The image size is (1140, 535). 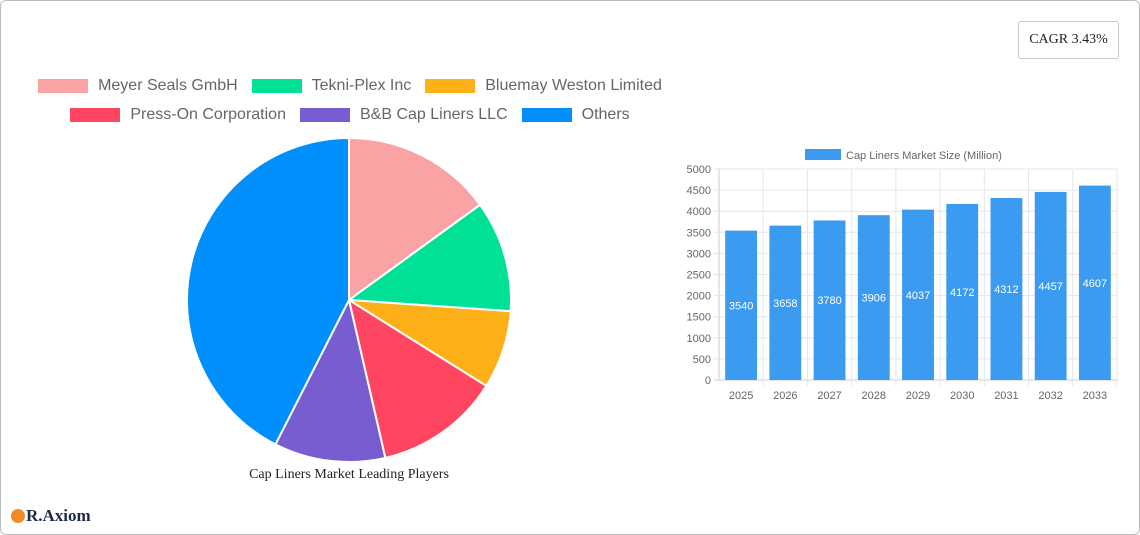 What do you see at coordinates (699, 191) in the screenshot?
I see `y-tick-label: 4500` at bounding box center [699, 191].